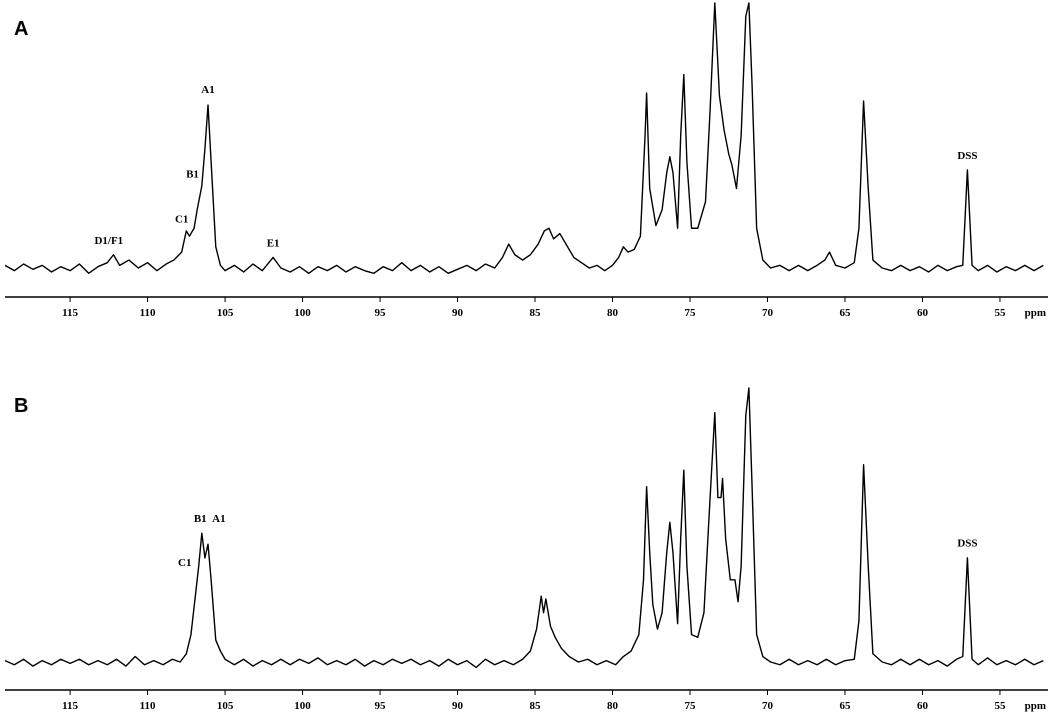 The width and height of the screenshot is (1052, 713). Describe the element at coordinates (108, 241) in the screenshot. I see `peak-label: D1/F1` at that location.